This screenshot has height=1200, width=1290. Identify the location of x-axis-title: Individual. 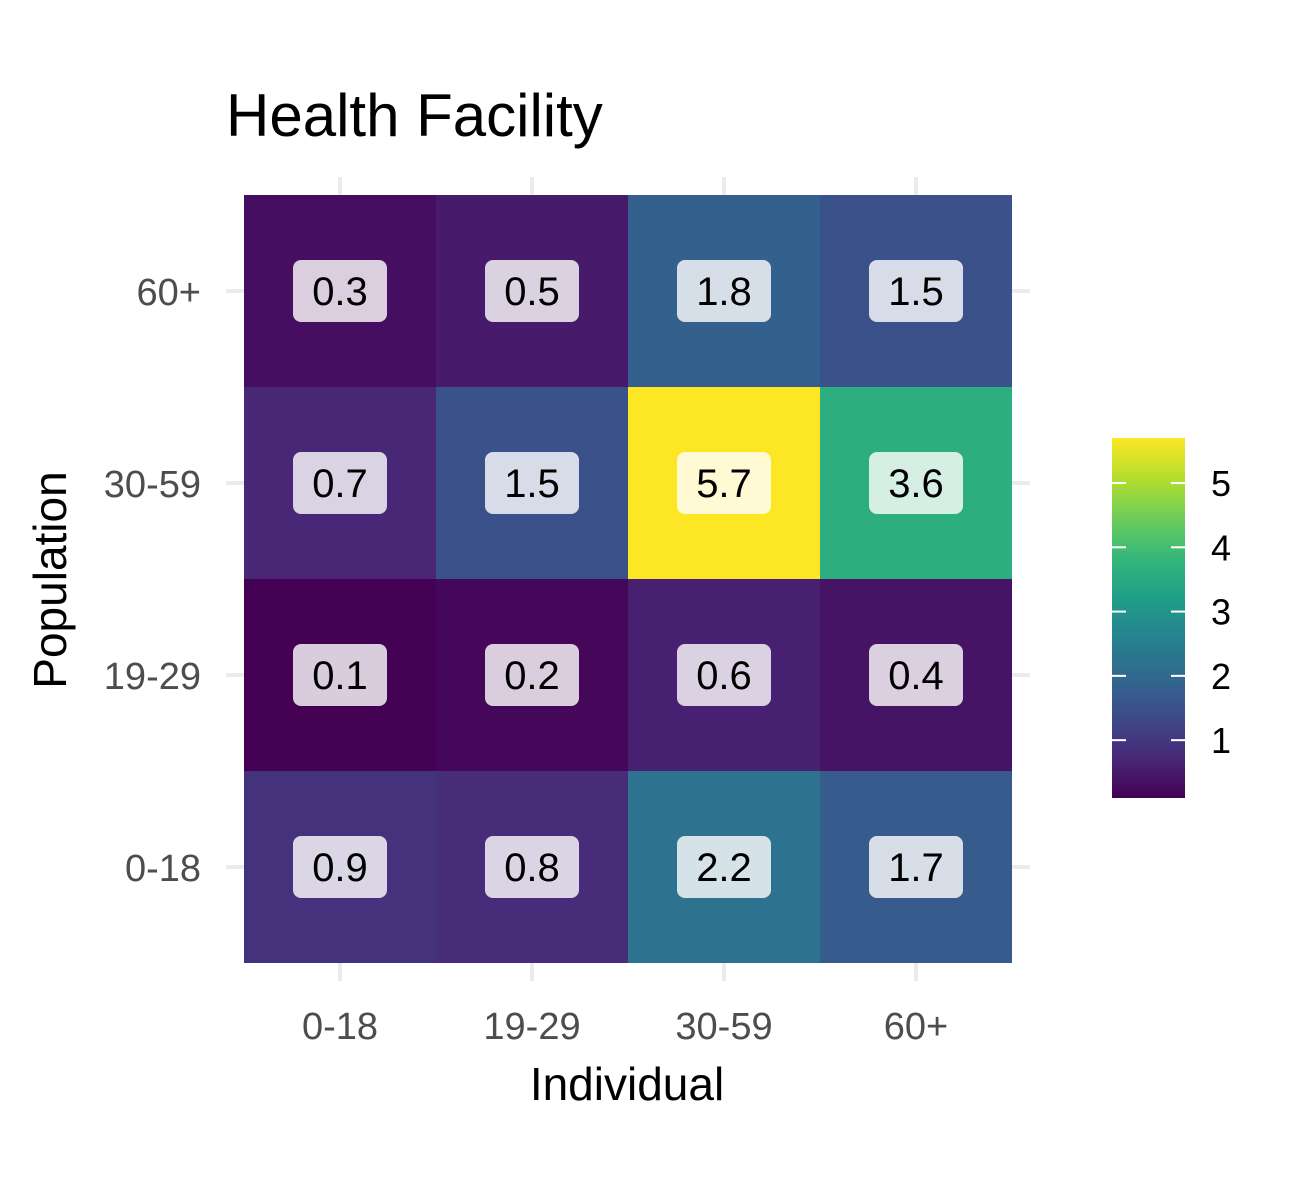
(627, 1084).